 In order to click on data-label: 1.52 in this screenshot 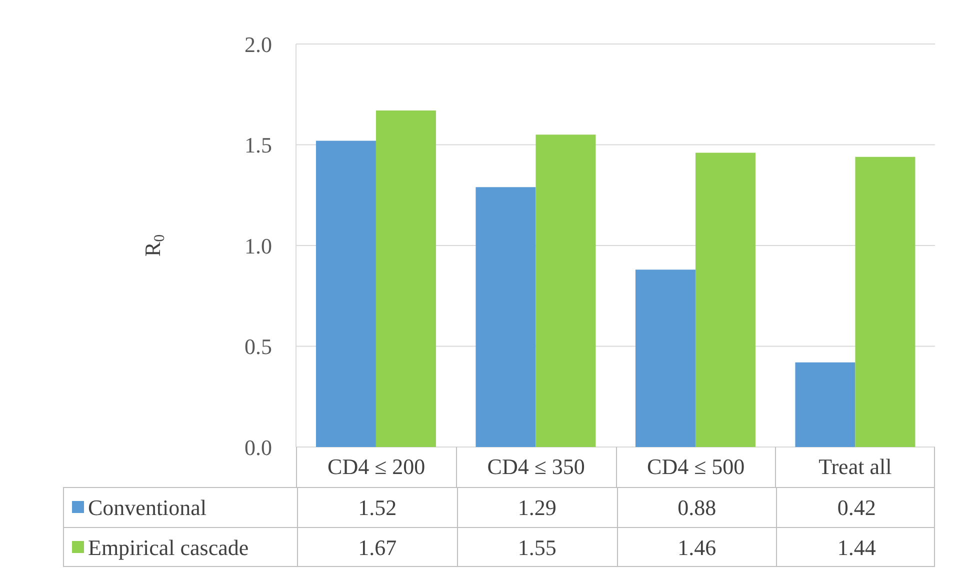, I will do `click(377, 507)`.